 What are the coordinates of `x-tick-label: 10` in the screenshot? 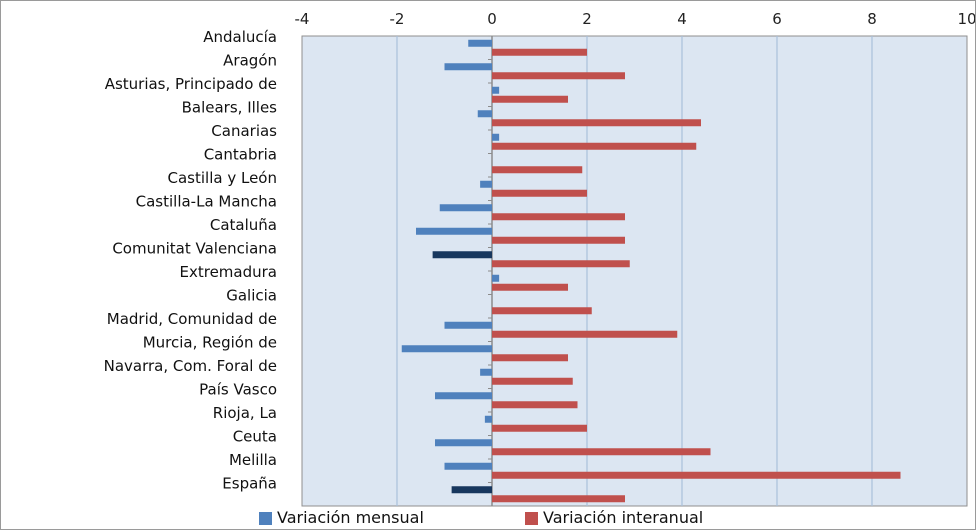 It's located at (966, 19).